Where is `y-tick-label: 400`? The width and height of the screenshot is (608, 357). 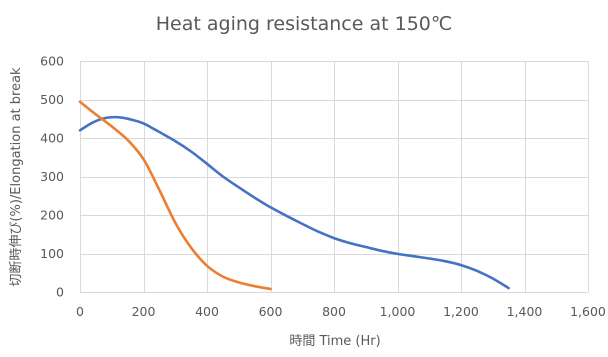 y-tick-label: 400 is located at coordinates (52, 138).